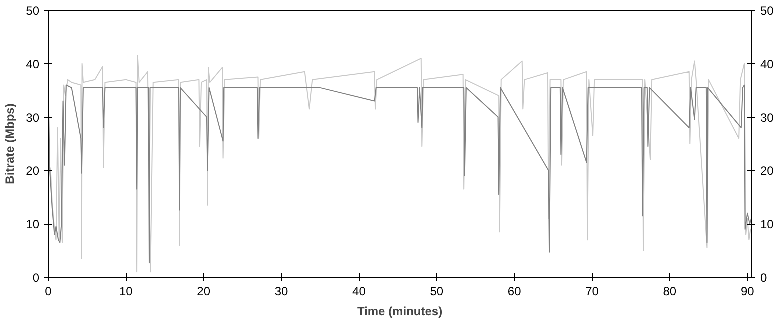 Image resolution: width=776 pixels, height=321 pixels. I want to click on y2-tick-label: 0, so click(764, 278).